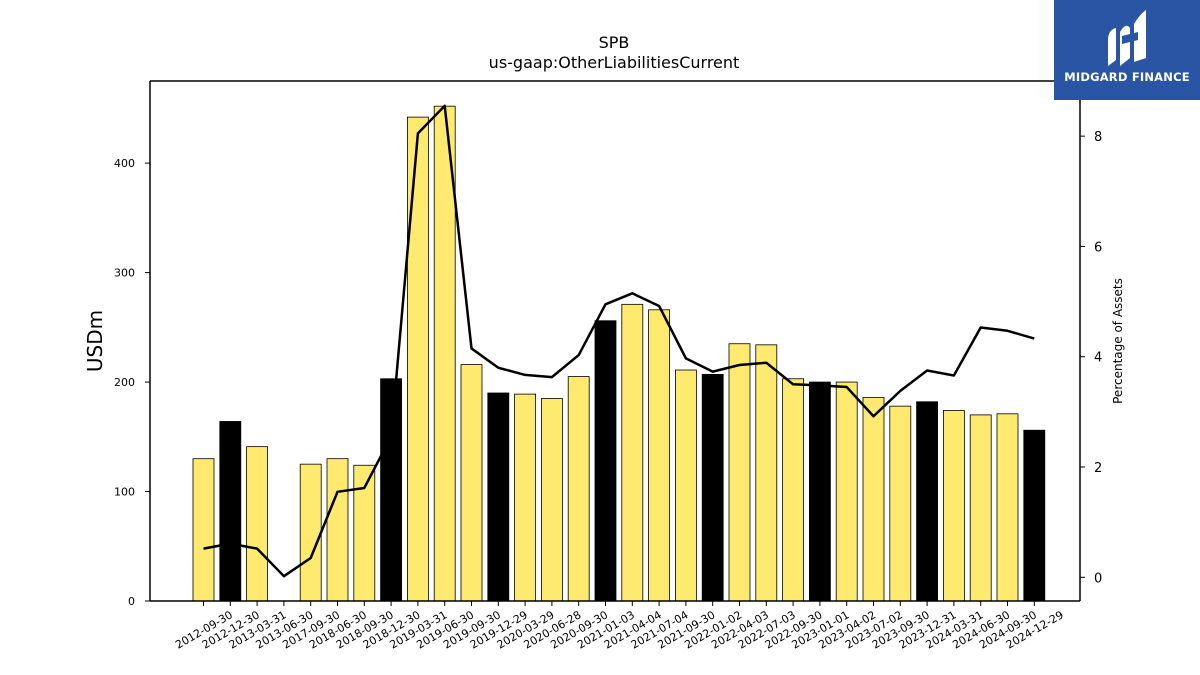 The width and height of the screenshot is (1200, 675). What do you see at coordinates (131, 601) in the screenshot?
I see `y-tick-label: 0` at bounding box center [131, 601].